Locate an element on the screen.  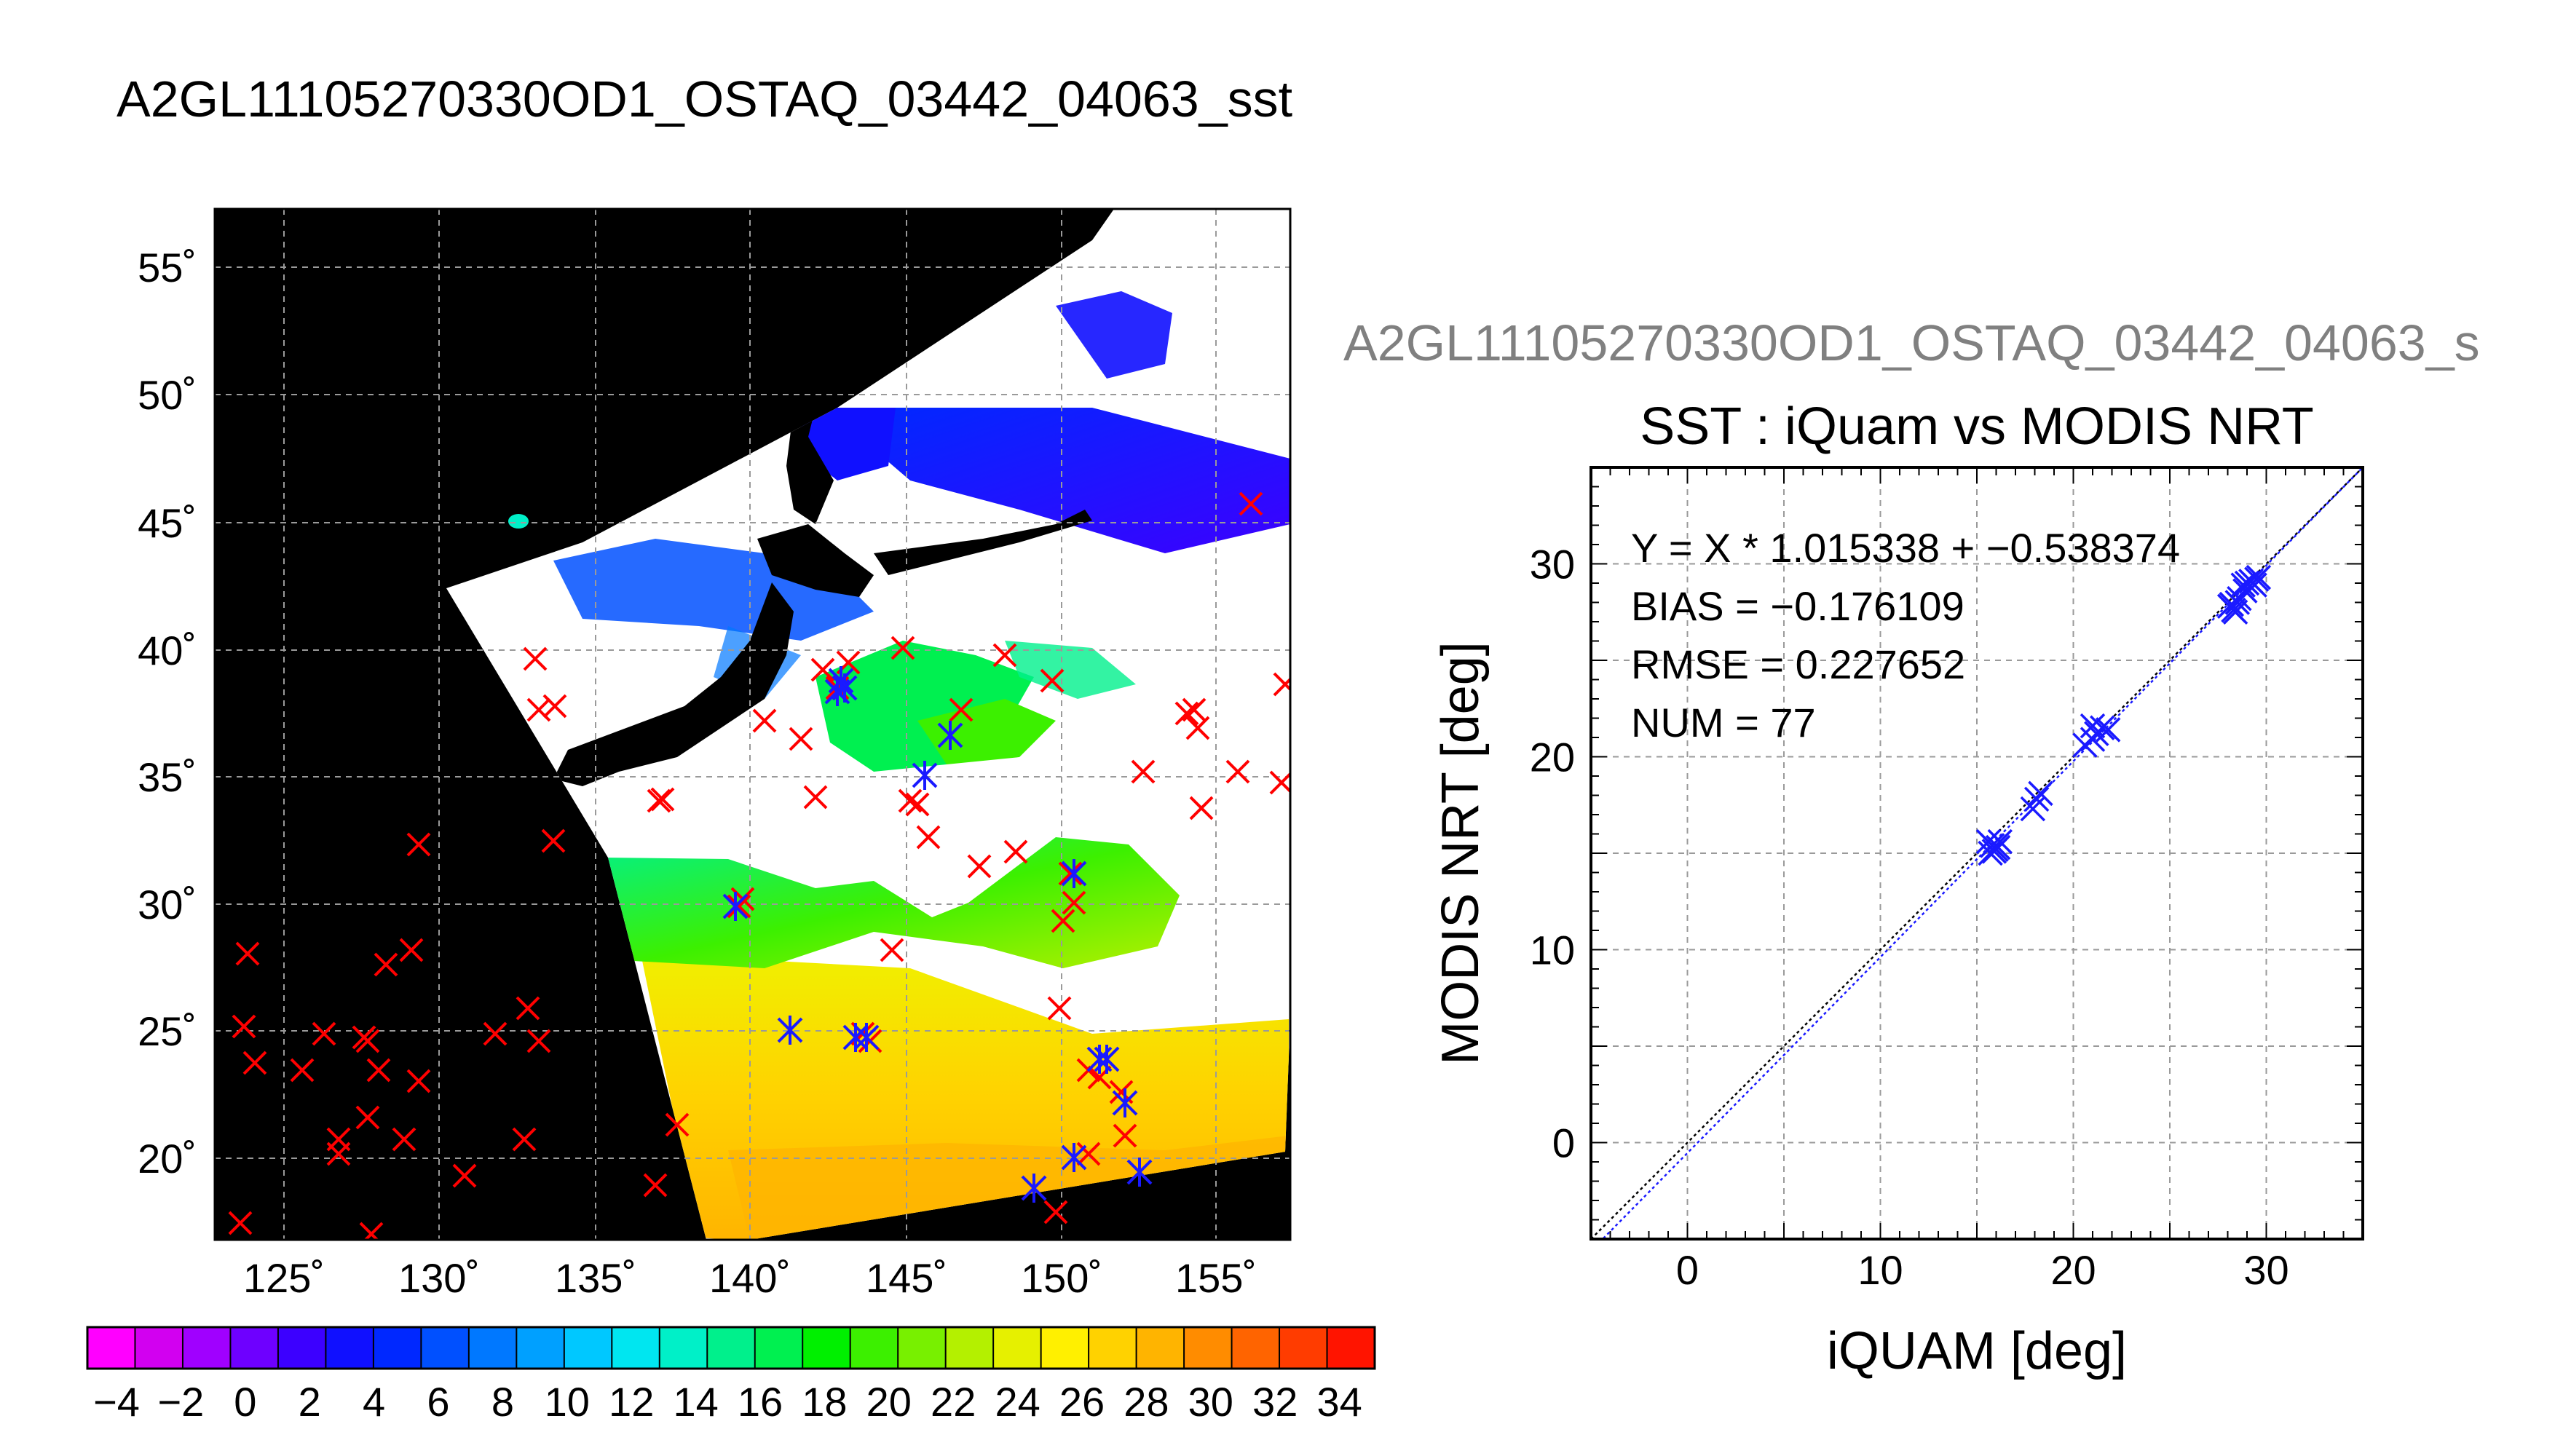
colorbar-tick-label: 16 is located at coordinates (760, 1402).